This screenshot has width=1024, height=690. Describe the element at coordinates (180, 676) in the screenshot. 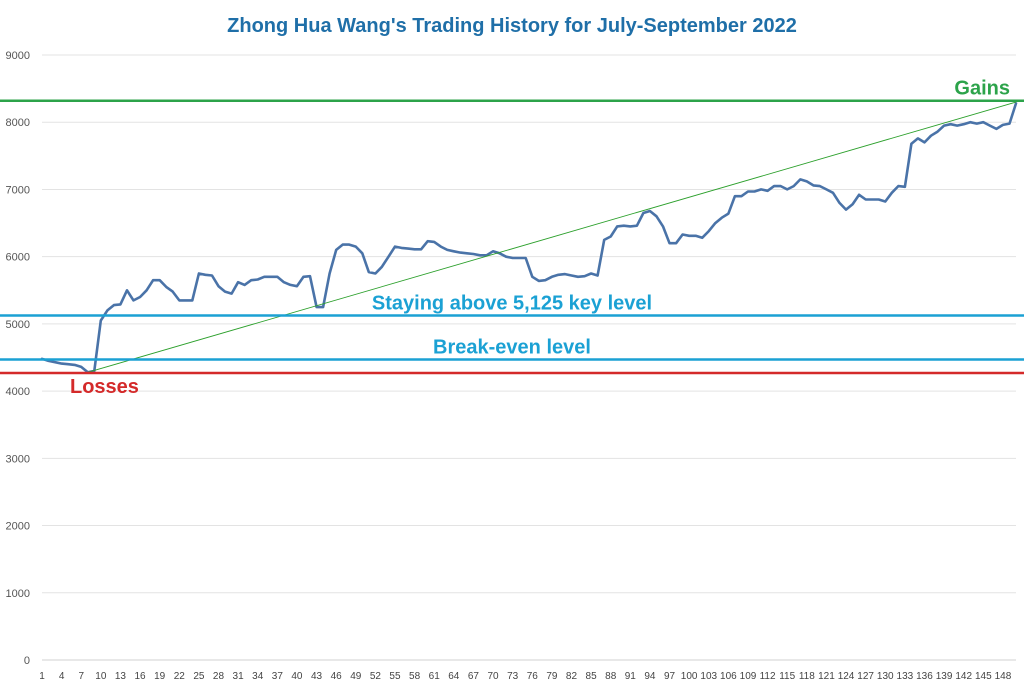

I see `x-tick-label: 22` at that location.